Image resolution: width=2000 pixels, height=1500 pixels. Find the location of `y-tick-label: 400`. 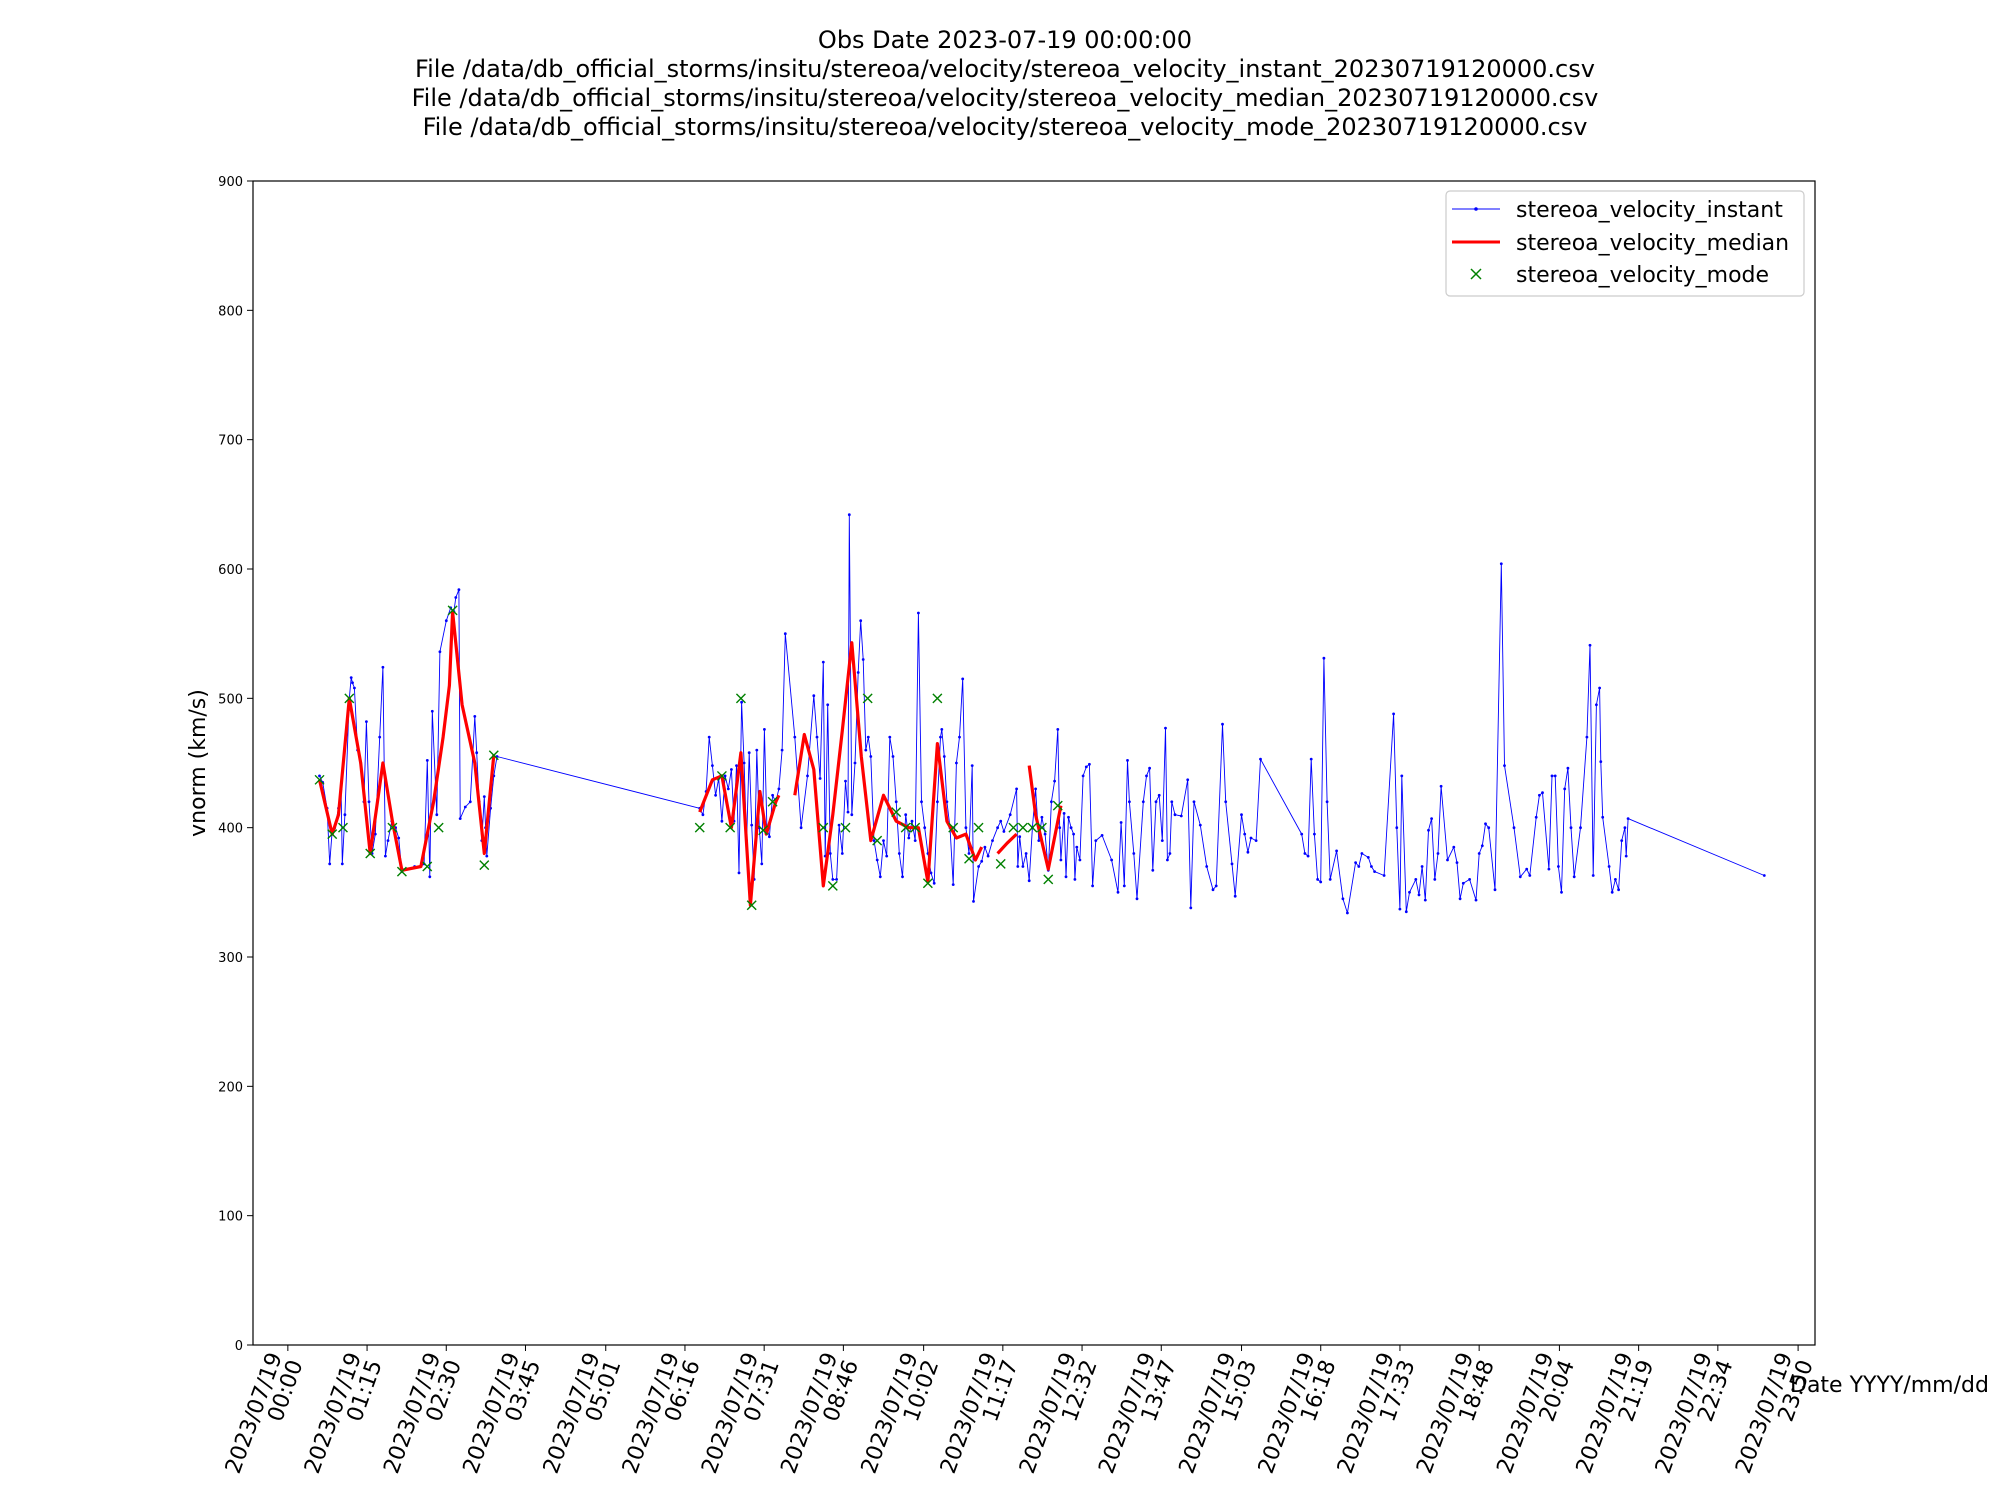

y-tick-label: 400 is located at coordinates (230, 829).